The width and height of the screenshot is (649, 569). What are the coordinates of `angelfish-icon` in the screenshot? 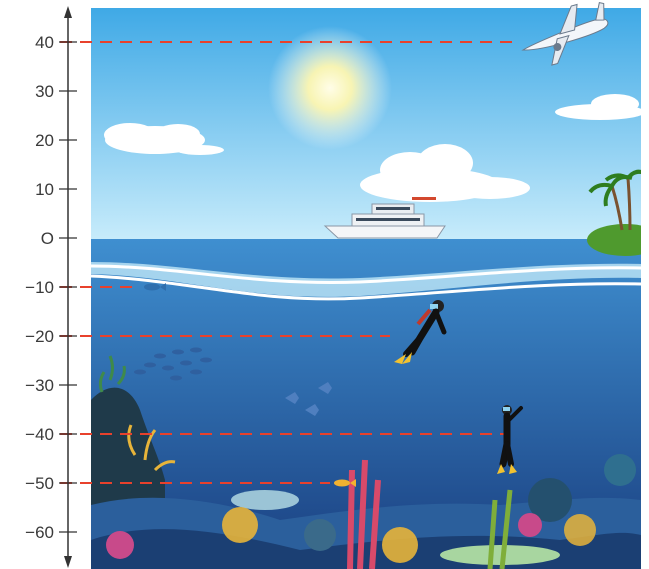 It's located at (308, 399).